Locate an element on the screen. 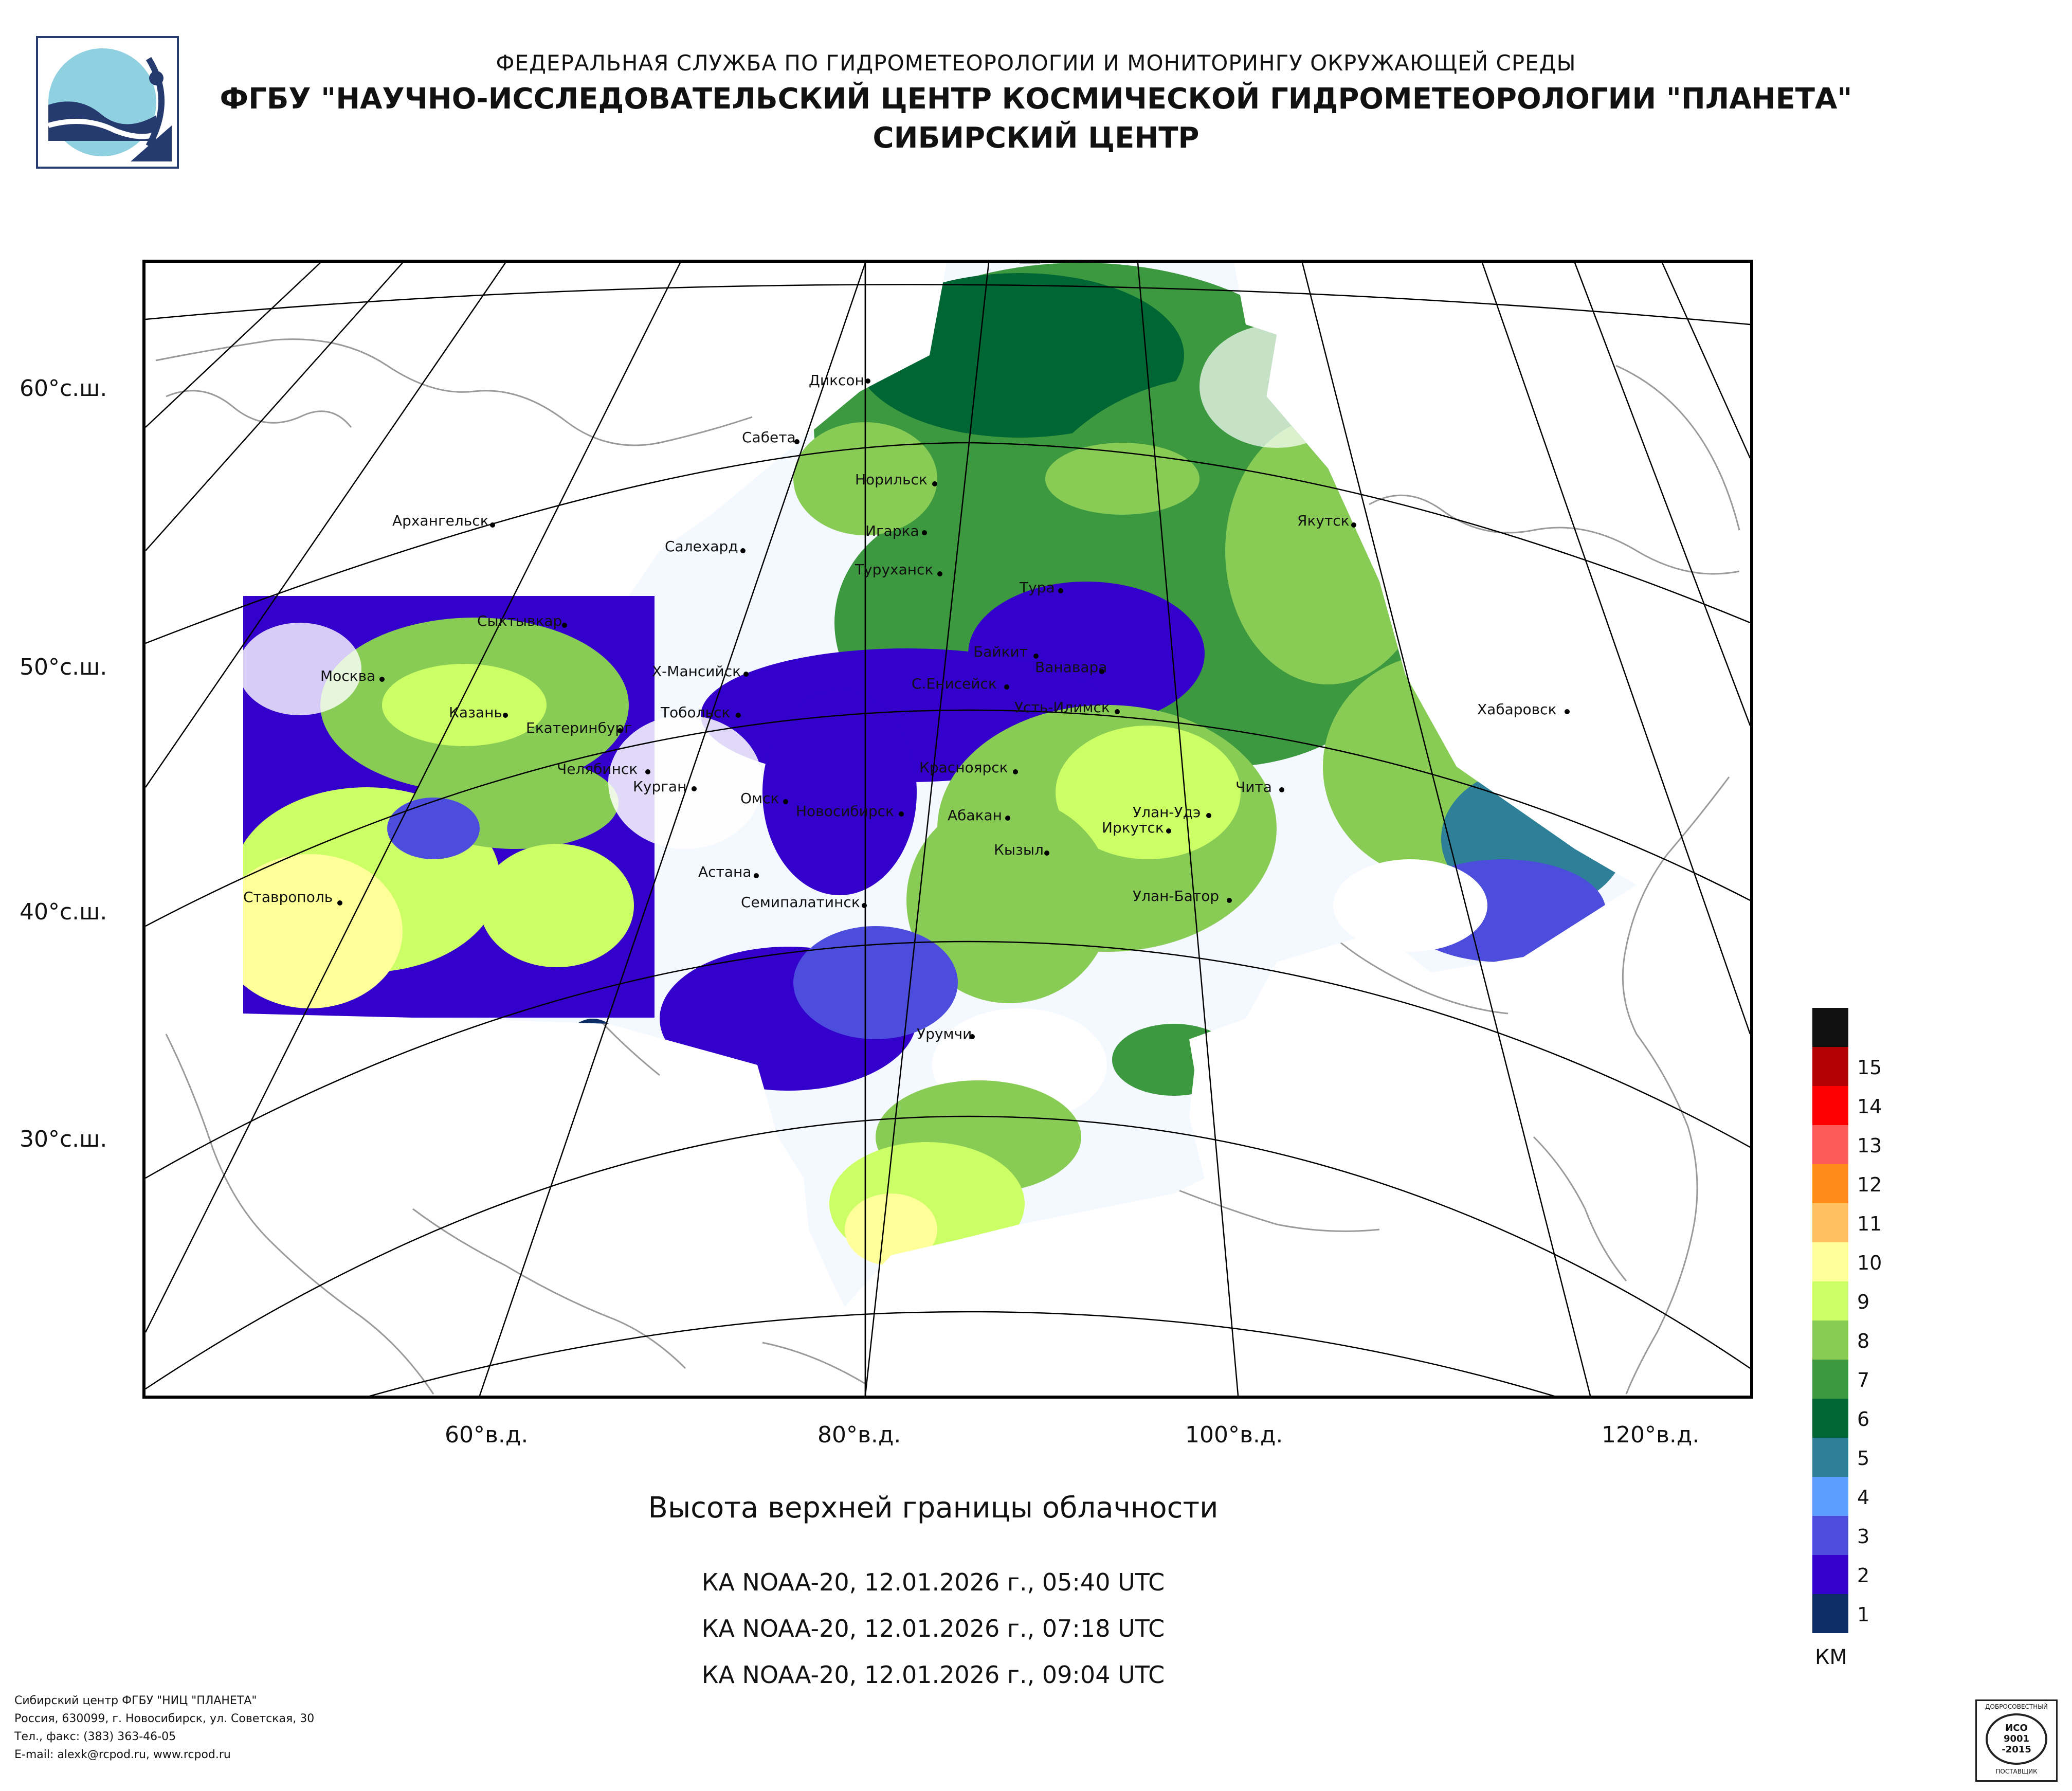 Image resolution: width=2072 pixels, height=1791 pixels. satellite-pass-1: КА NOAA-20, 12.01.2026 г., 05:40 UTC is located at coordinates (933, 1582).